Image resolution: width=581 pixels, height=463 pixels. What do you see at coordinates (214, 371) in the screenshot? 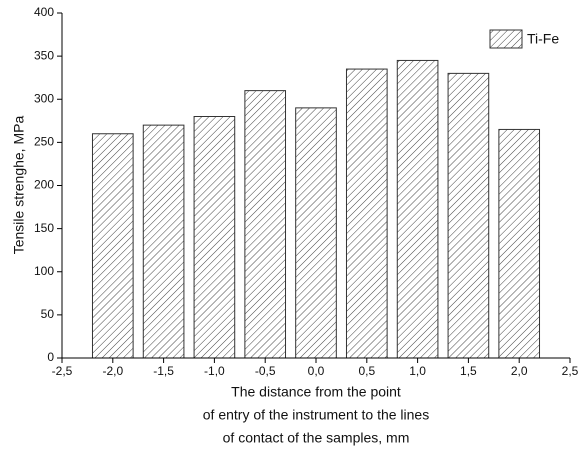
I see `x-tick-label: -1,0` at bounding box center [214, 371].